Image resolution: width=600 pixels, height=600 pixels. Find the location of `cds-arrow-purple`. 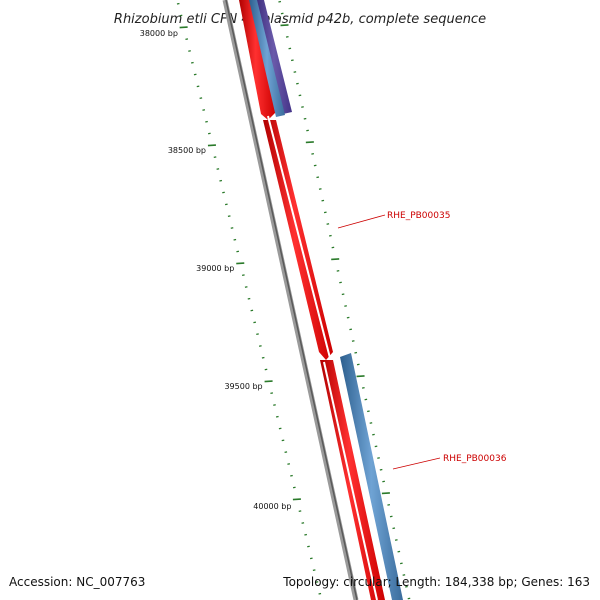

cds-arrow-purple is located at coordinates (273, 57).